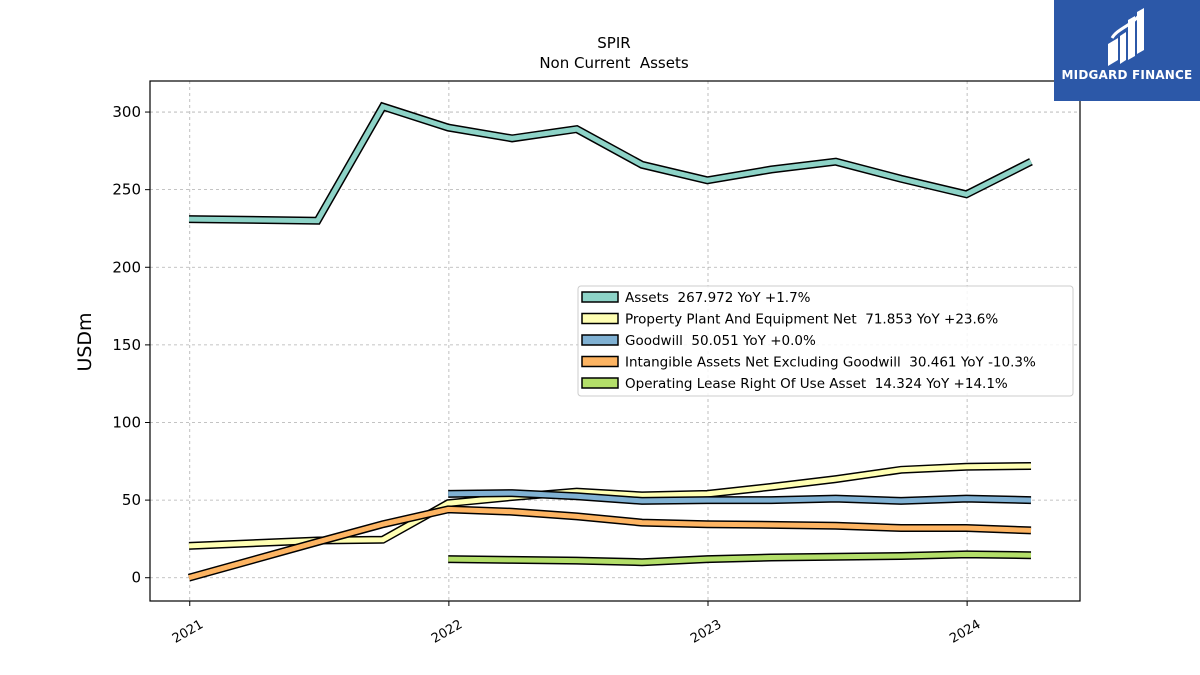  I want to click on x-tick-label: 2024, so click(965, 632).